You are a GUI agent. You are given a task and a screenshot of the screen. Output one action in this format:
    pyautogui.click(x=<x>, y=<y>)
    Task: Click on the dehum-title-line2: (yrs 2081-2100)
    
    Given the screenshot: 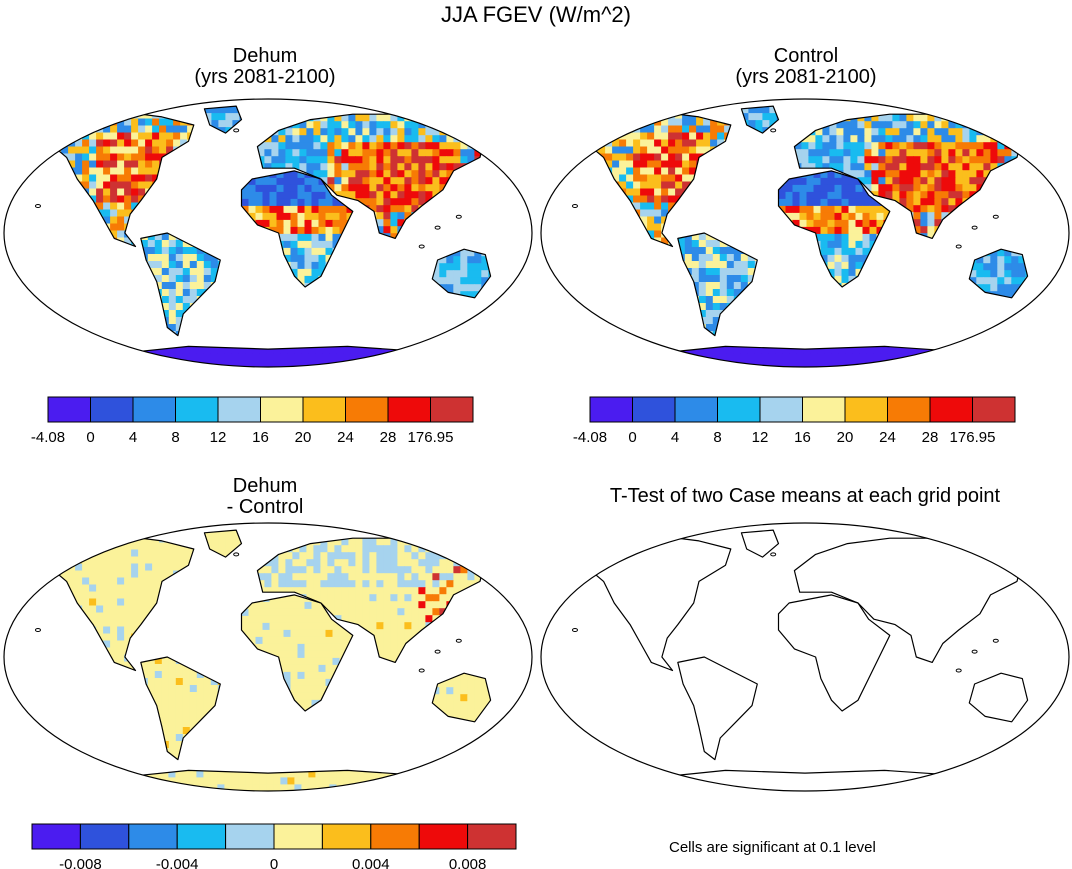 What is the action you would take?
    pyautogui.click(x=265, y=77)
    